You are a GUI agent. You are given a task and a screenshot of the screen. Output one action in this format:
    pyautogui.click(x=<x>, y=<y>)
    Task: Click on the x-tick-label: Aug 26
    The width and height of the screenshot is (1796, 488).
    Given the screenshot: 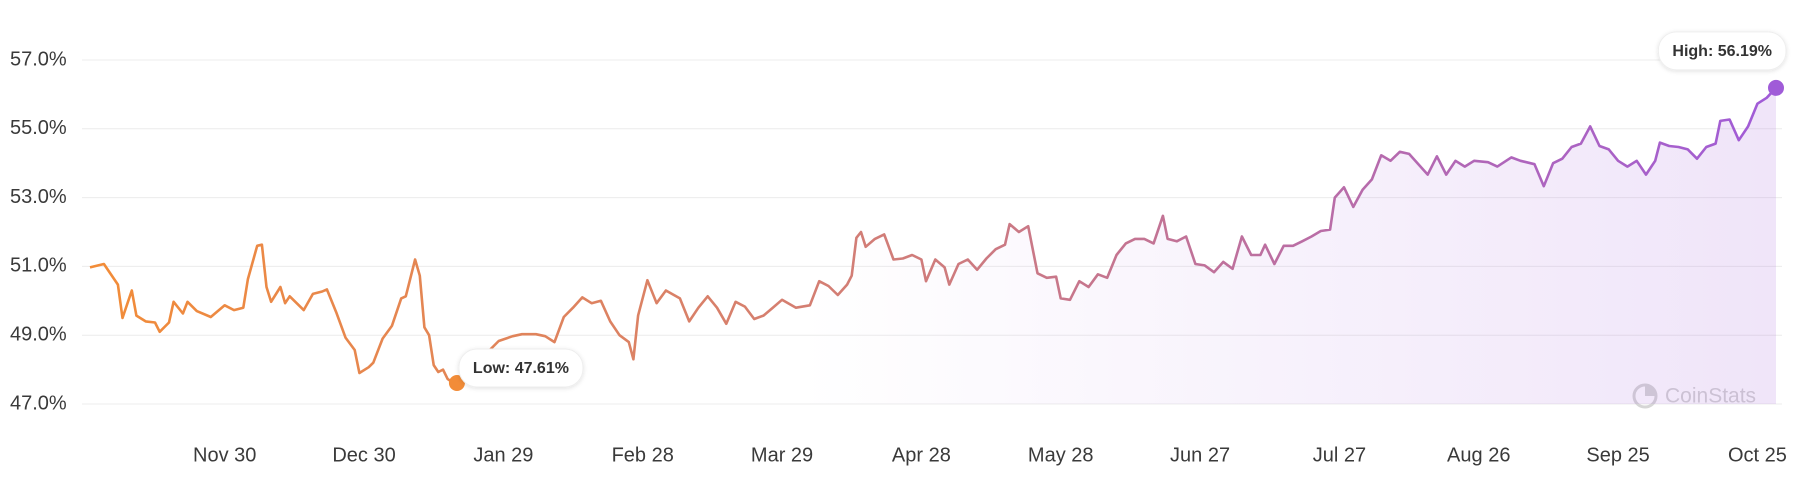 What is the action you would take?
    pyautogui.click(x=1478, y=455)
    